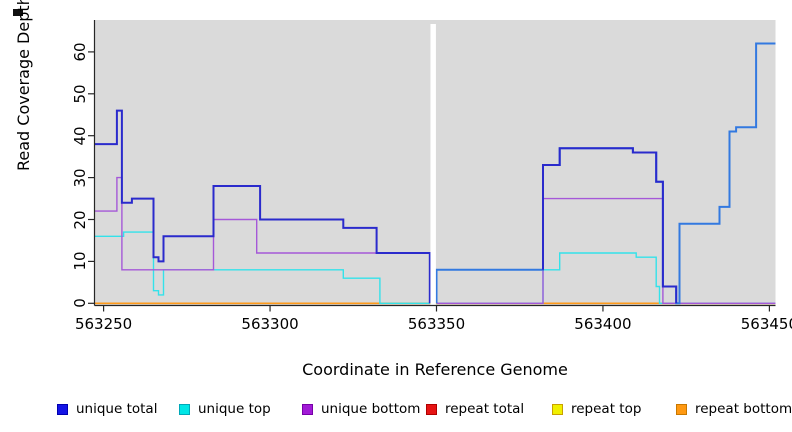  What do you see at coordinates (371, 409) in the screenshot?
I see `legend-label: unique bottom` at bounding box center [371, 409].